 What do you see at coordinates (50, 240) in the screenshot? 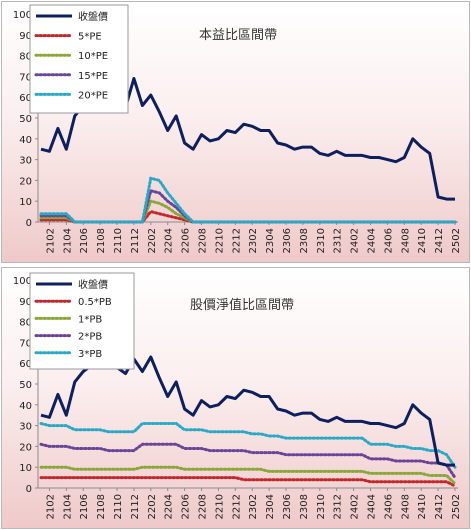
I see `pe-x-tick-label: 2102` at bounding box center [50, 240].